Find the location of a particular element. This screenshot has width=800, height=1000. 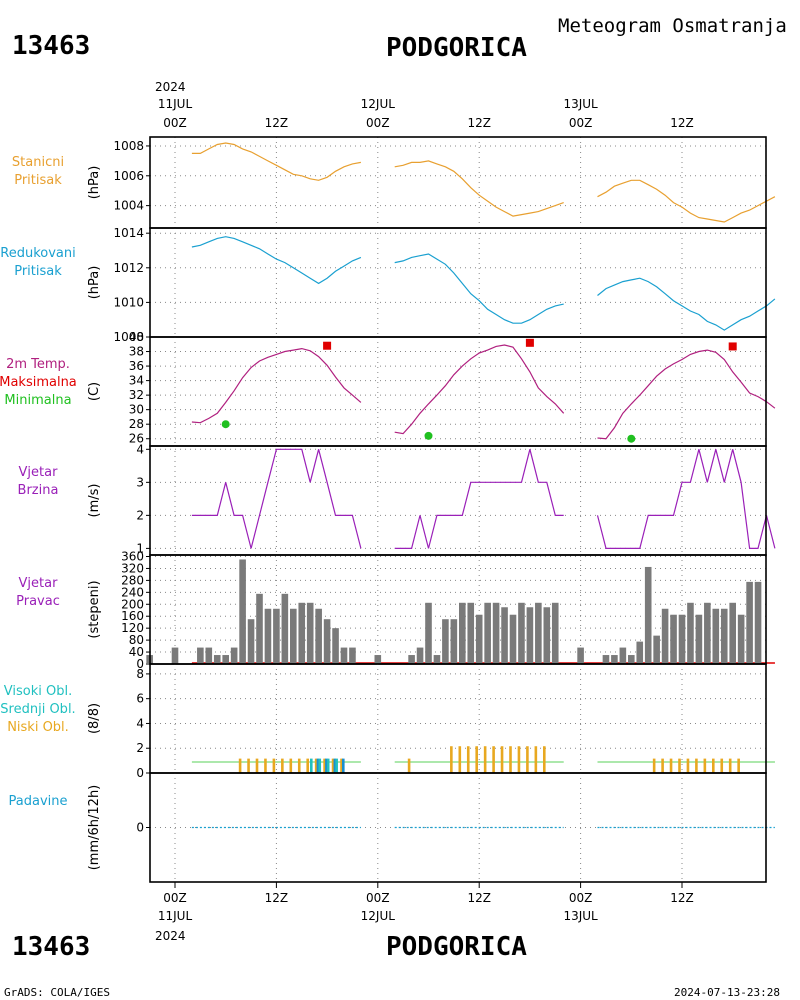

station-id: 13463 is located at coordinates (51, 46).